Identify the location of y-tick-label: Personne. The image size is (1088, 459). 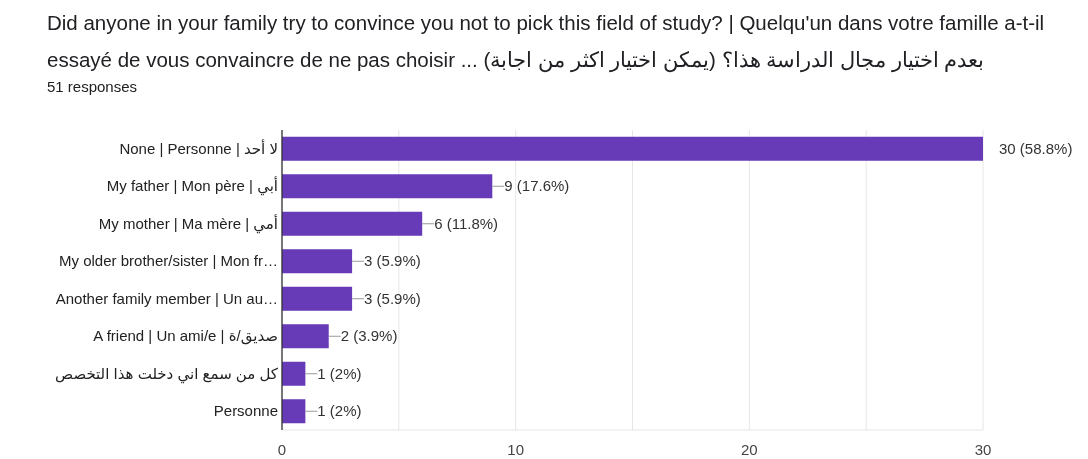
(245, 411).